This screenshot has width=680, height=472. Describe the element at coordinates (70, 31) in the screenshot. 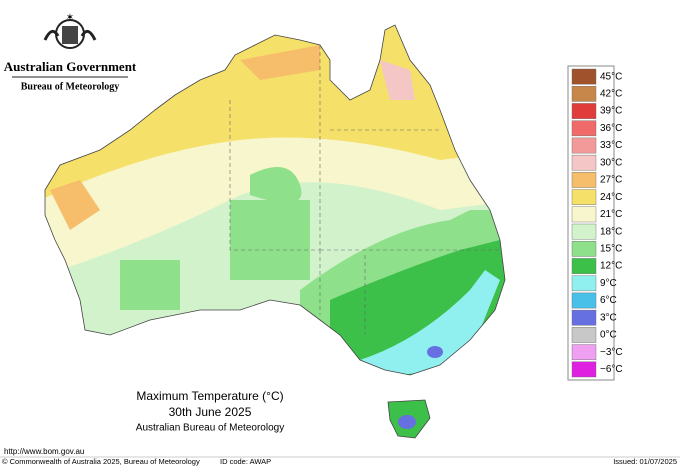

I see `coat-of-arms: ✶` at that location.